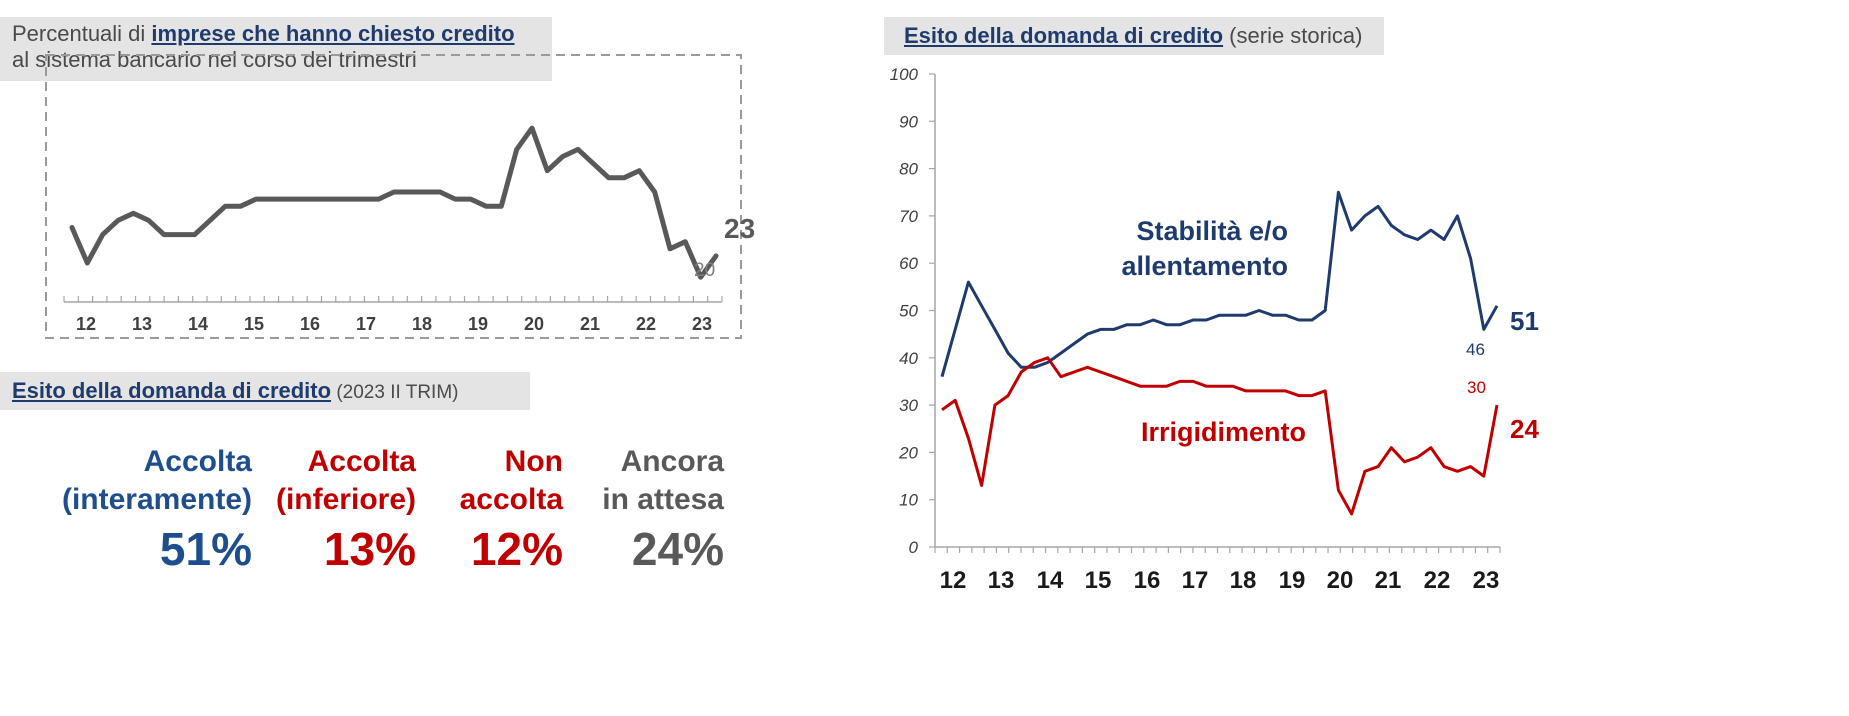  What do you see at coordinates (908, 169) in the screenshot?
I see `y-tick-label: 80` at bounding box center [908, 169].